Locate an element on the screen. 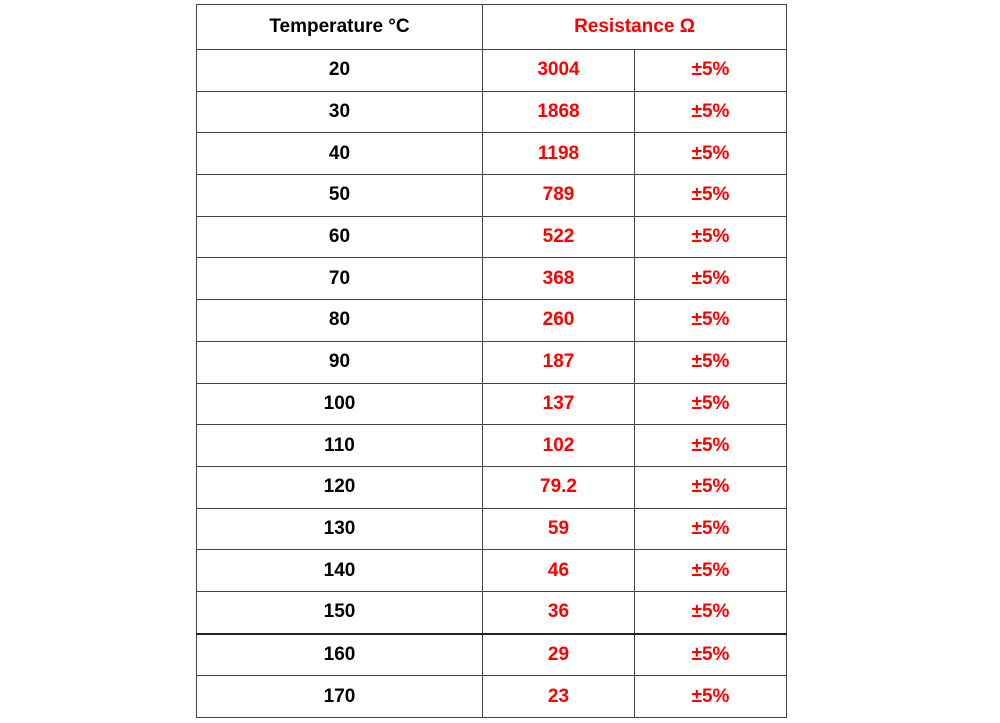 The width and height of the screenshot is (1000, 723). table-row: 160 29 ±5% is located at coordinates (492, 655).